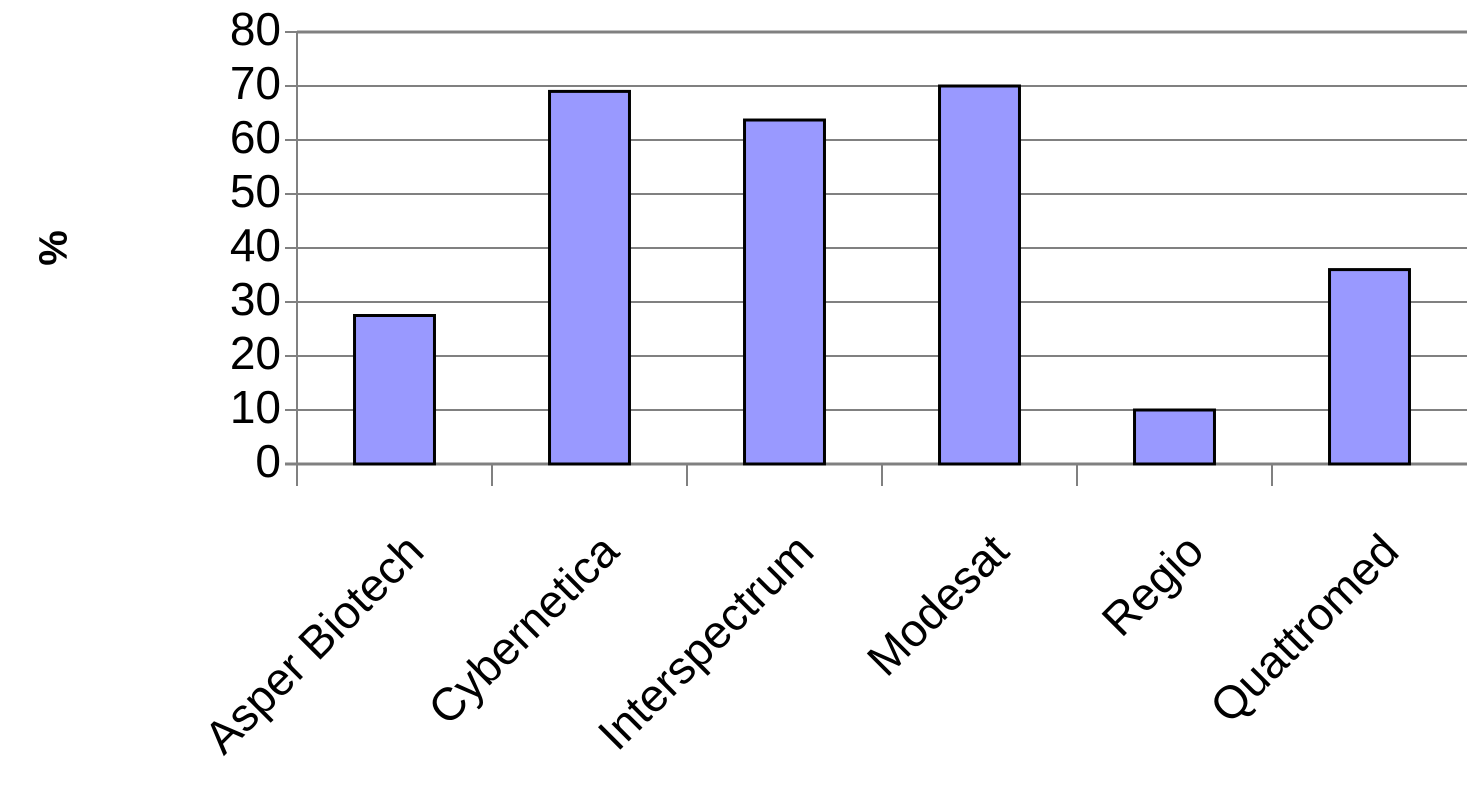  What do you see at coordinates (268, 461) in the screenshot?
I see `y-tick-label: 0` at bounding box center [268, 461].